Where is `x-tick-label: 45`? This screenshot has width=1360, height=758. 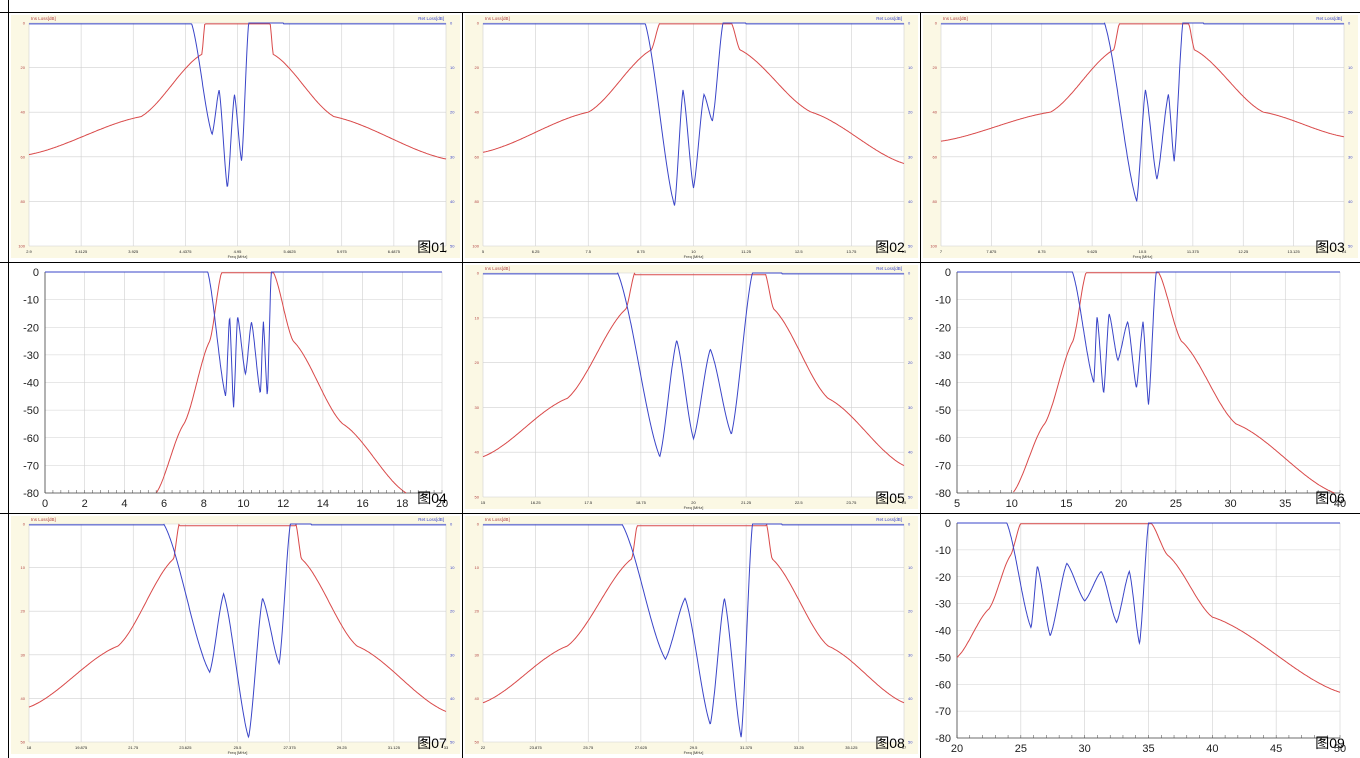 x-tick-label: 45 is located at coordinates (1276, 749).